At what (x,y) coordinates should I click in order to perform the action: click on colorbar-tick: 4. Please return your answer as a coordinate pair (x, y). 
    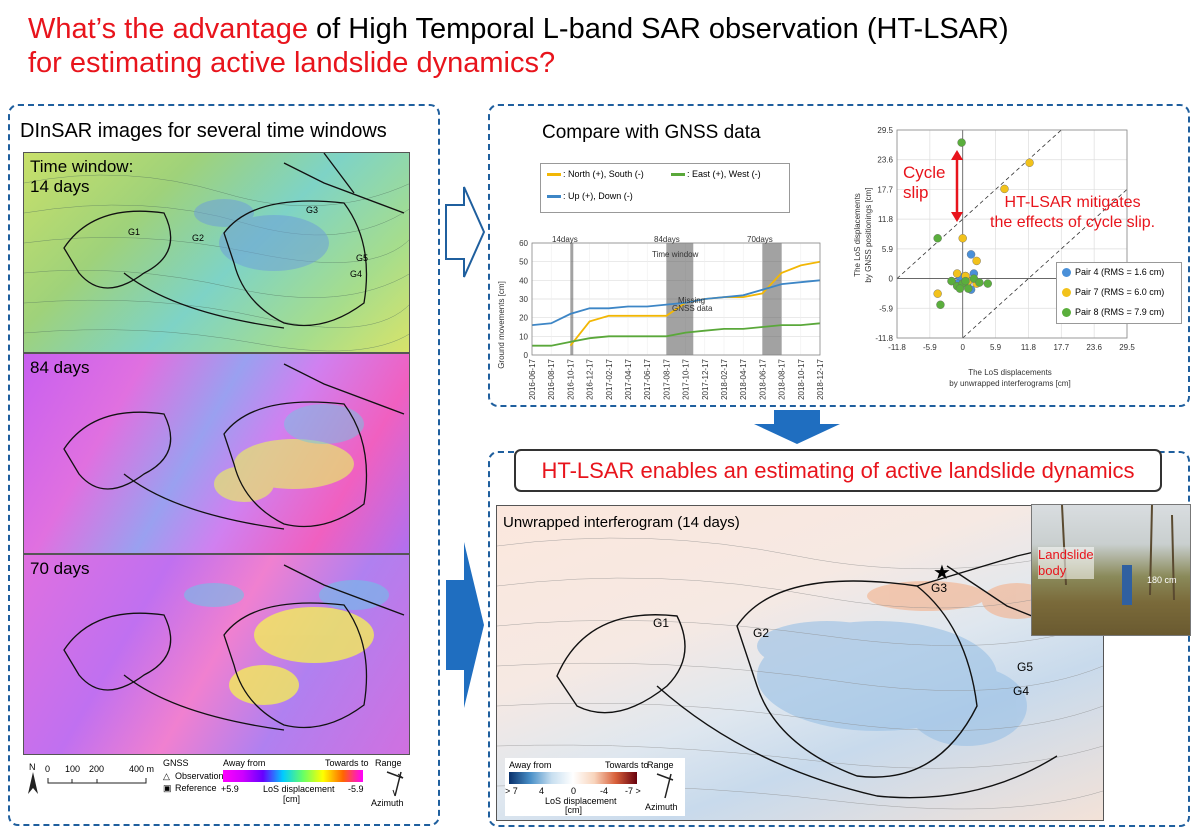
    Looking at the image, I should click on (542, 791).